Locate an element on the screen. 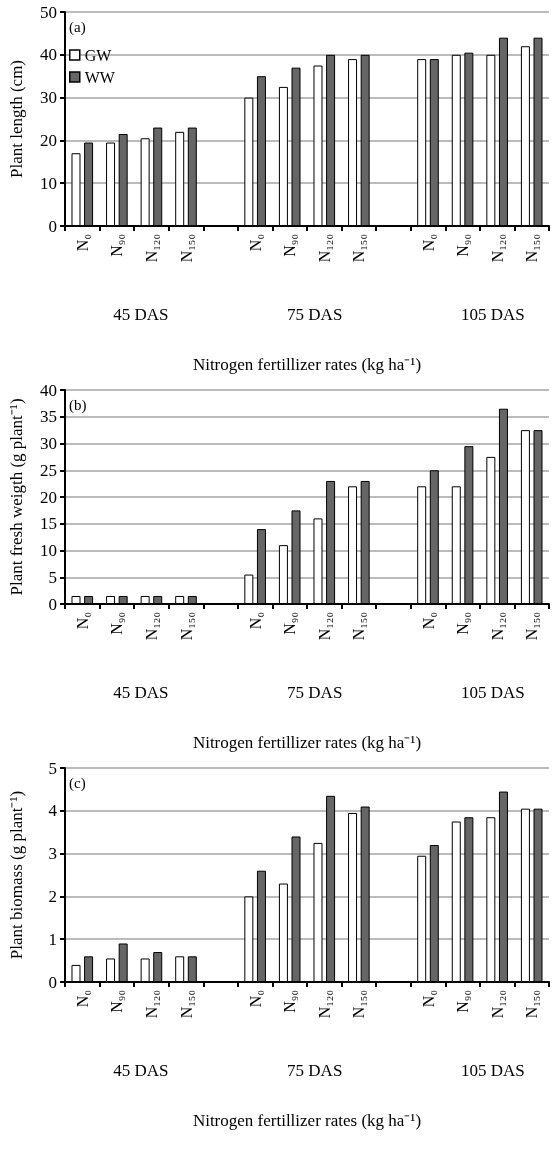 This screenshot has width=557, height=1151. y-tick-label: 3 is located at coordinates (52, 854).